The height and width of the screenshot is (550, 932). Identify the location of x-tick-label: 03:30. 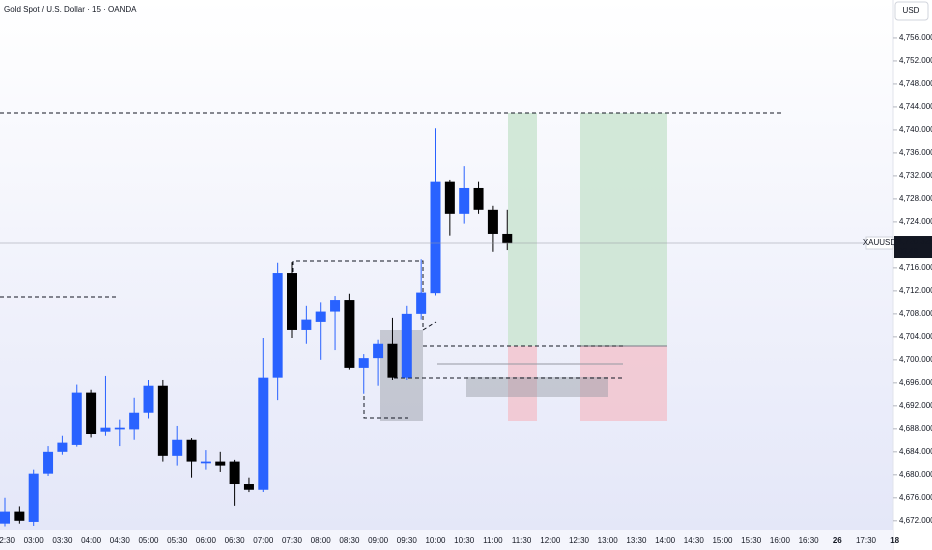
(62, 540).